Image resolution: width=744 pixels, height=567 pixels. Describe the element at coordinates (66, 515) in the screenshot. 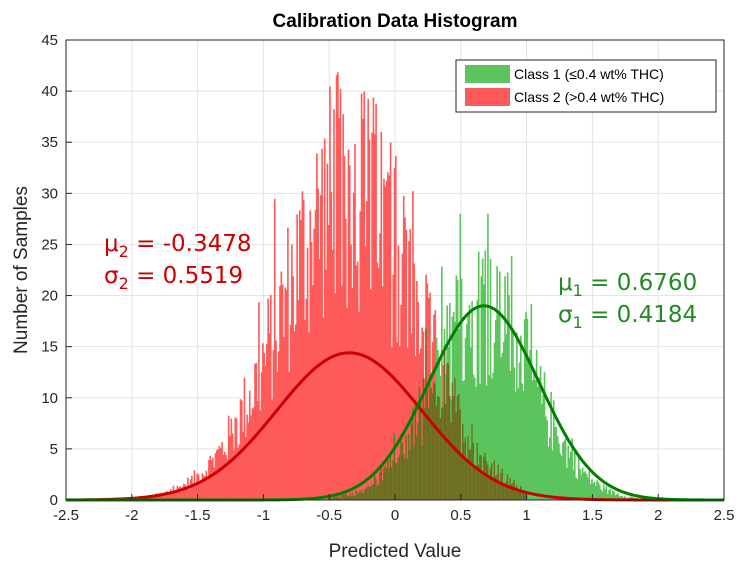

I see `x-tick-label: -2.5` at that location.